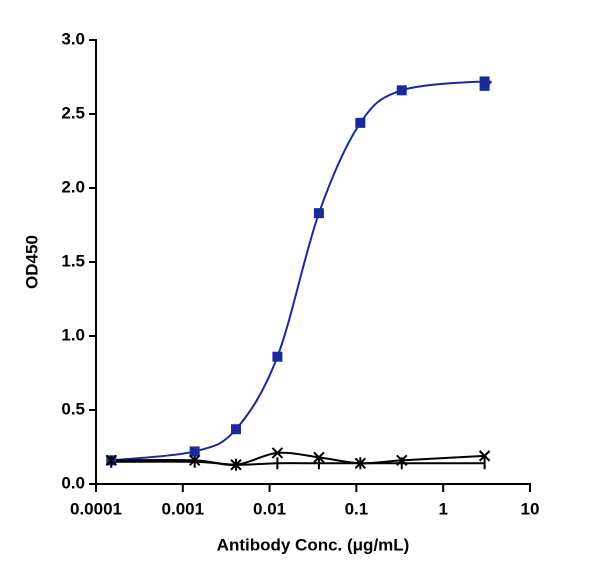 This screenshot has width=600, height=578. I want to click on y-tick-label: 1.5, so click(73, 260).